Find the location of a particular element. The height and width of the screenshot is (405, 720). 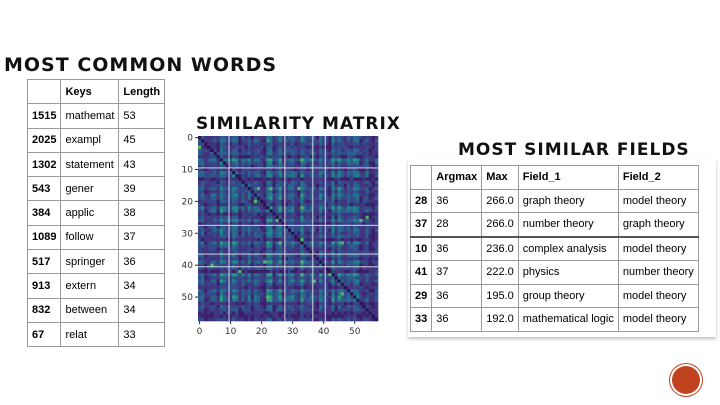

y-tick-label: 20 is located at coordinates (188, 202).